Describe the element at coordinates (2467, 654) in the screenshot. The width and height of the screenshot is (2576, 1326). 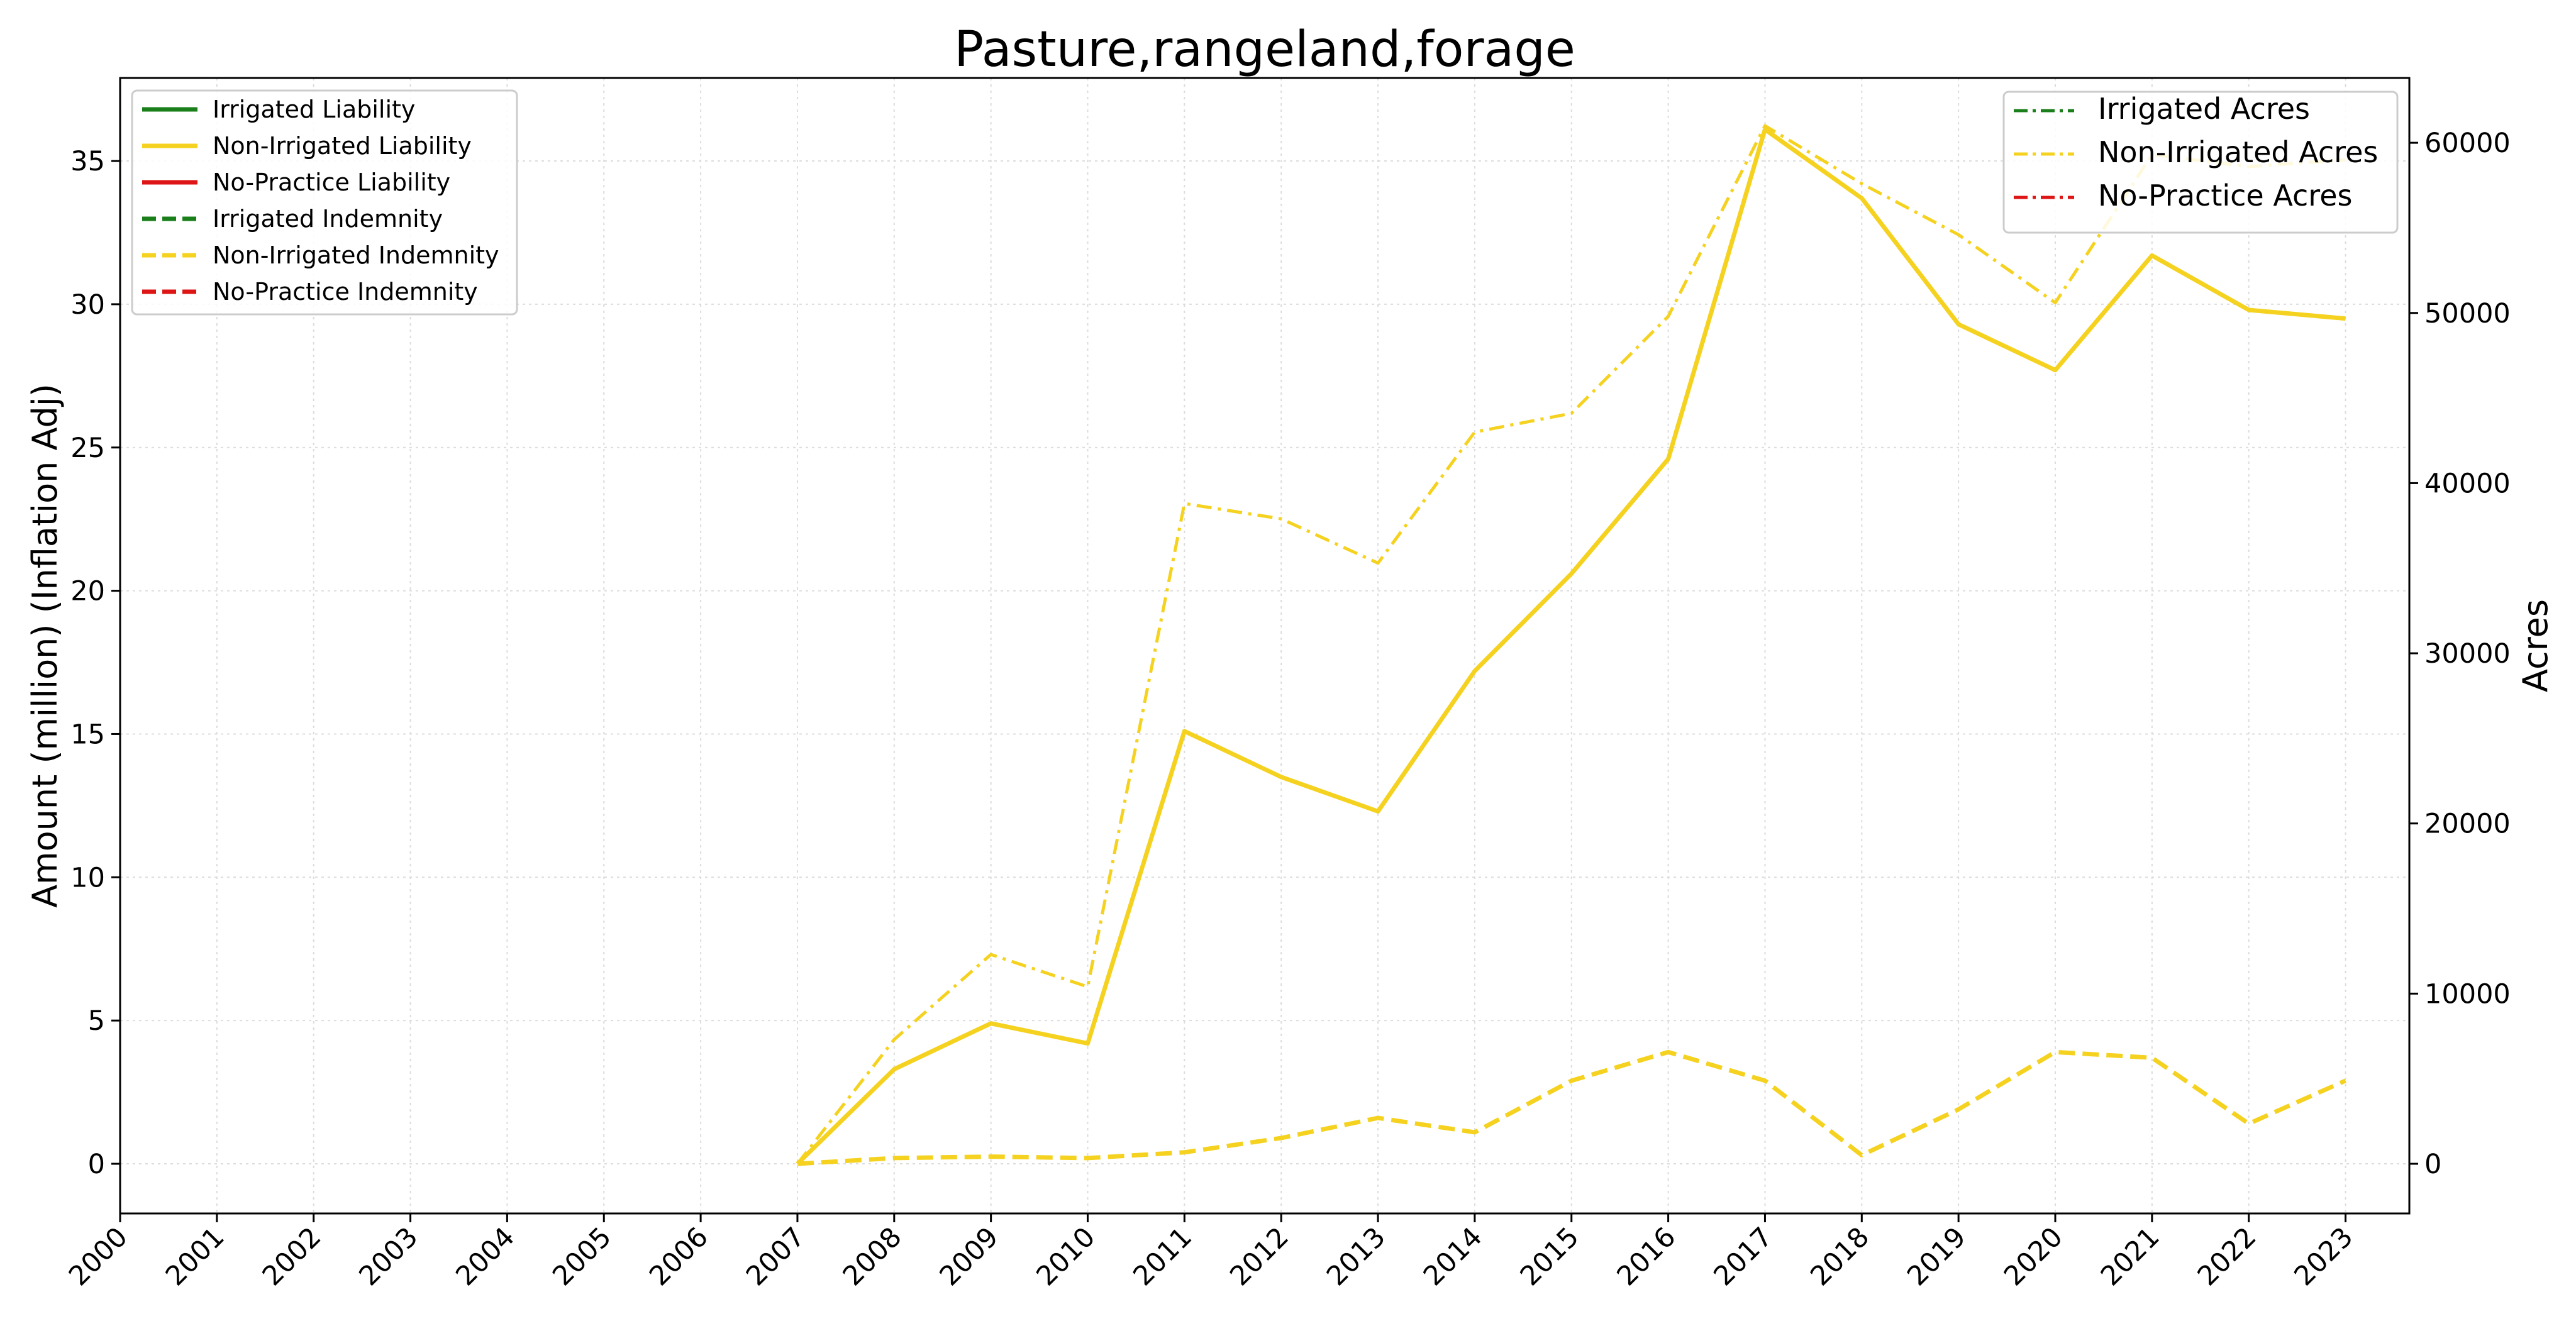
I see `y2-tick-label: 30000` at that location.